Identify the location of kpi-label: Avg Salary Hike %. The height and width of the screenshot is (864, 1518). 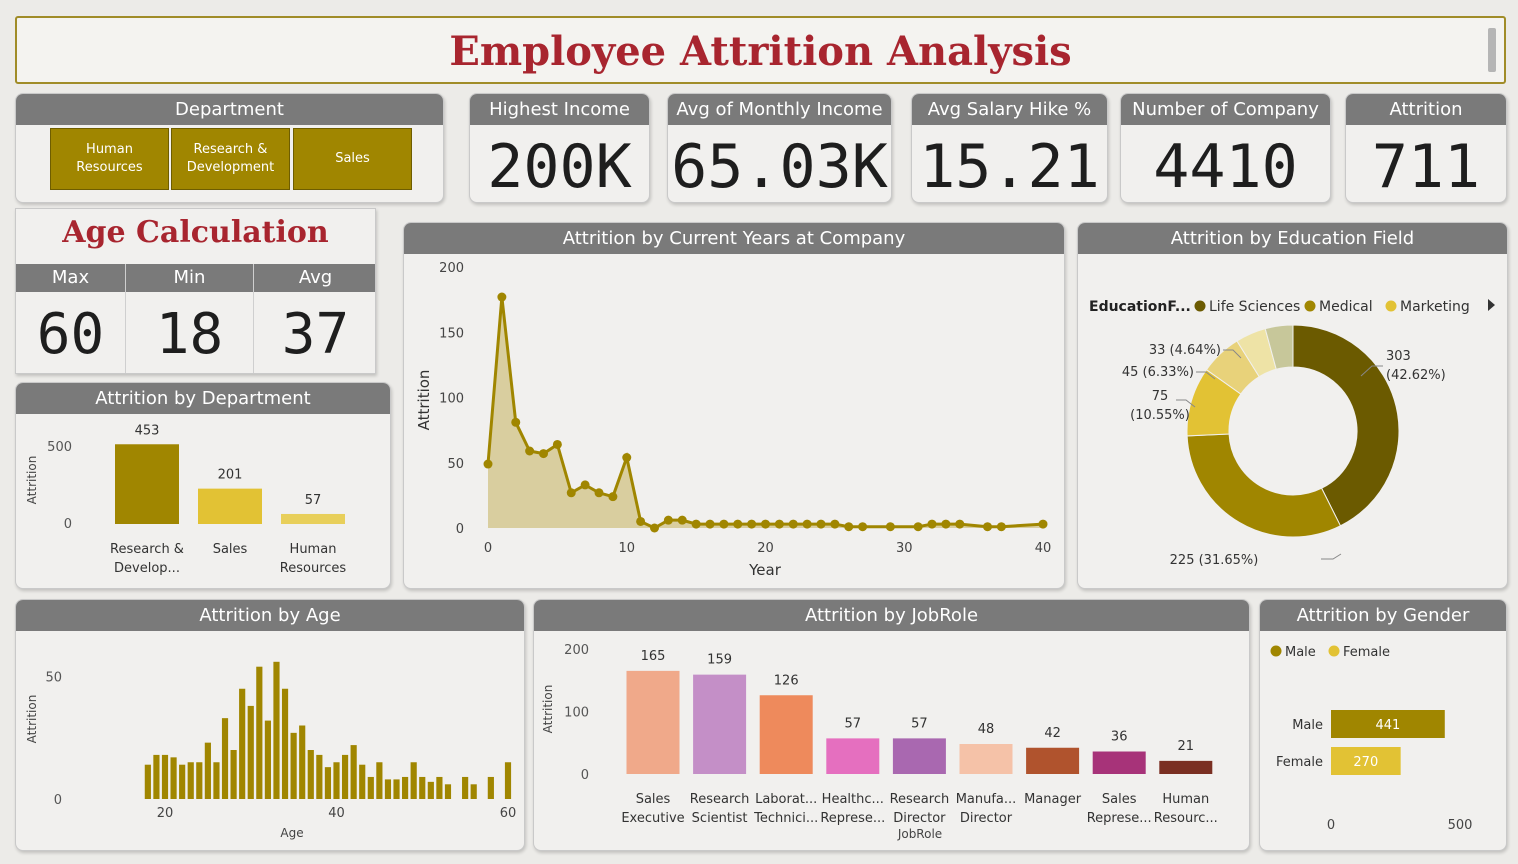
(1009, 109).